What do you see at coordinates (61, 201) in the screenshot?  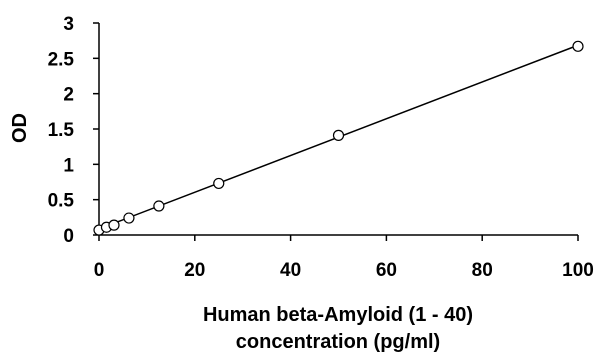 I see `y-tick-label: 0.5` at bounding box center [61, 201].